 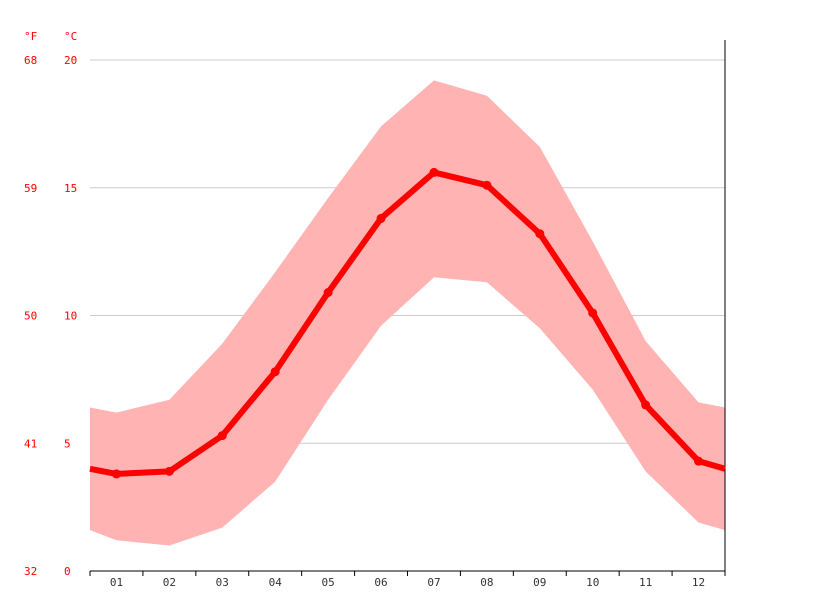 I want to click on unit-fahrenheit-label: °F, so click(x=30, y=36).